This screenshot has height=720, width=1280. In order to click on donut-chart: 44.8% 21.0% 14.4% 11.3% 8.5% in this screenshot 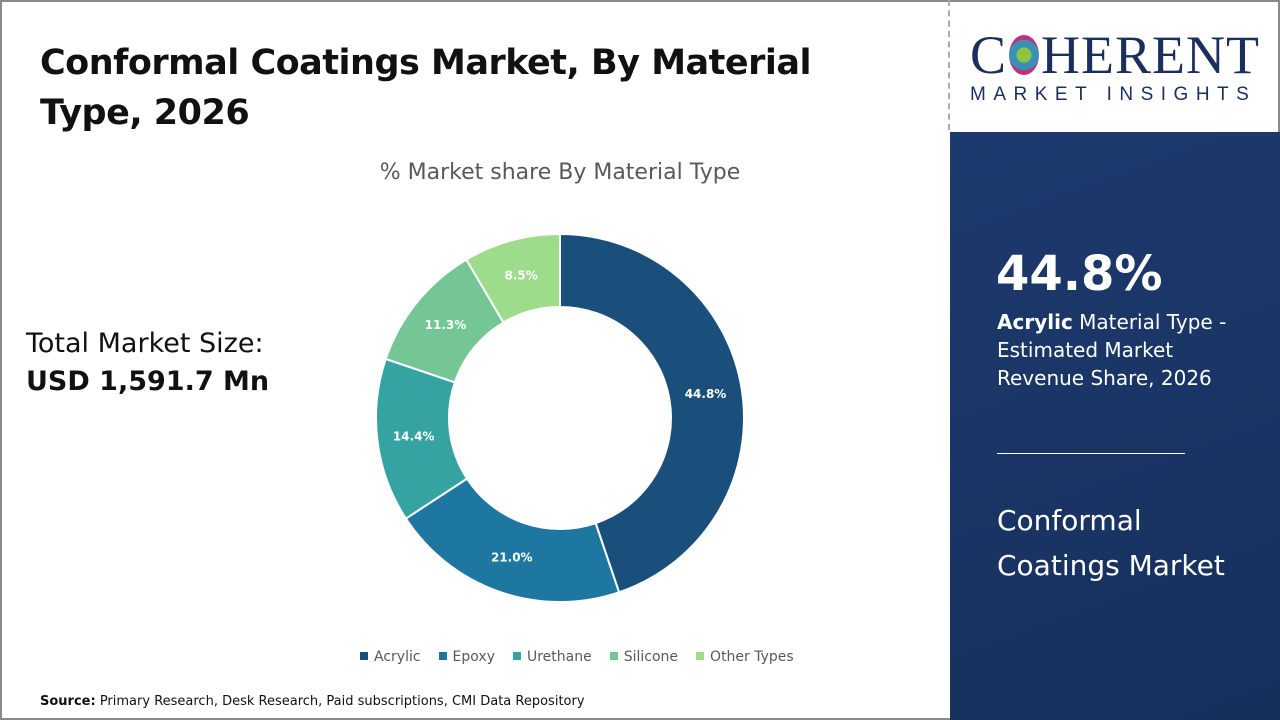, I will do `click(560, 417)`.